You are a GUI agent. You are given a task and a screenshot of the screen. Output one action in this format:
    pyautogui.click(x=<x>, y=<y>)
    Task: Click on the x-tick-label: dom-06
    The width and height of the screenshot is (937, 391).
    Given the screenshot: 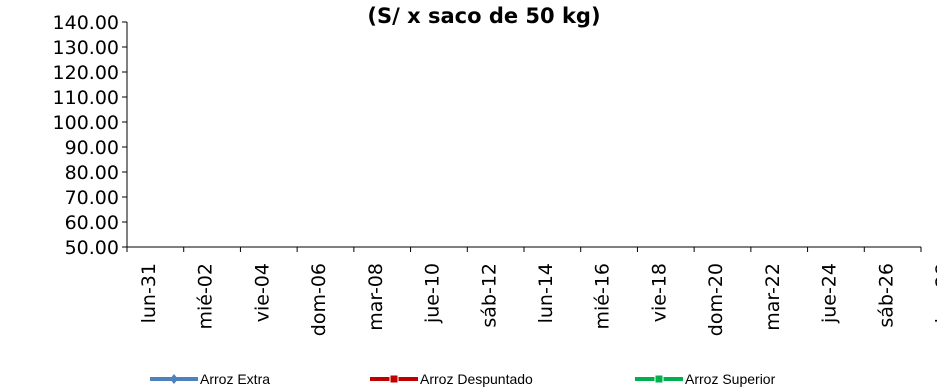 What is the action you would take?
    pyautogui.click(x=319, y=299)
    